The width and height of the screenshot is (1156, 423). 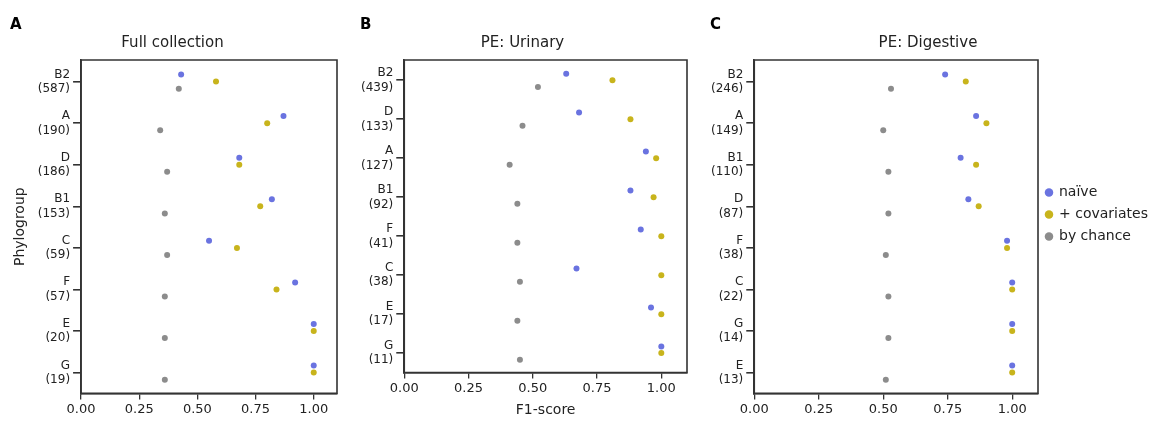 What do you see at coordinates (731, 247) in the screenshot?
I see `y-tick-label: F (38)` at bounding box center [731, 247].